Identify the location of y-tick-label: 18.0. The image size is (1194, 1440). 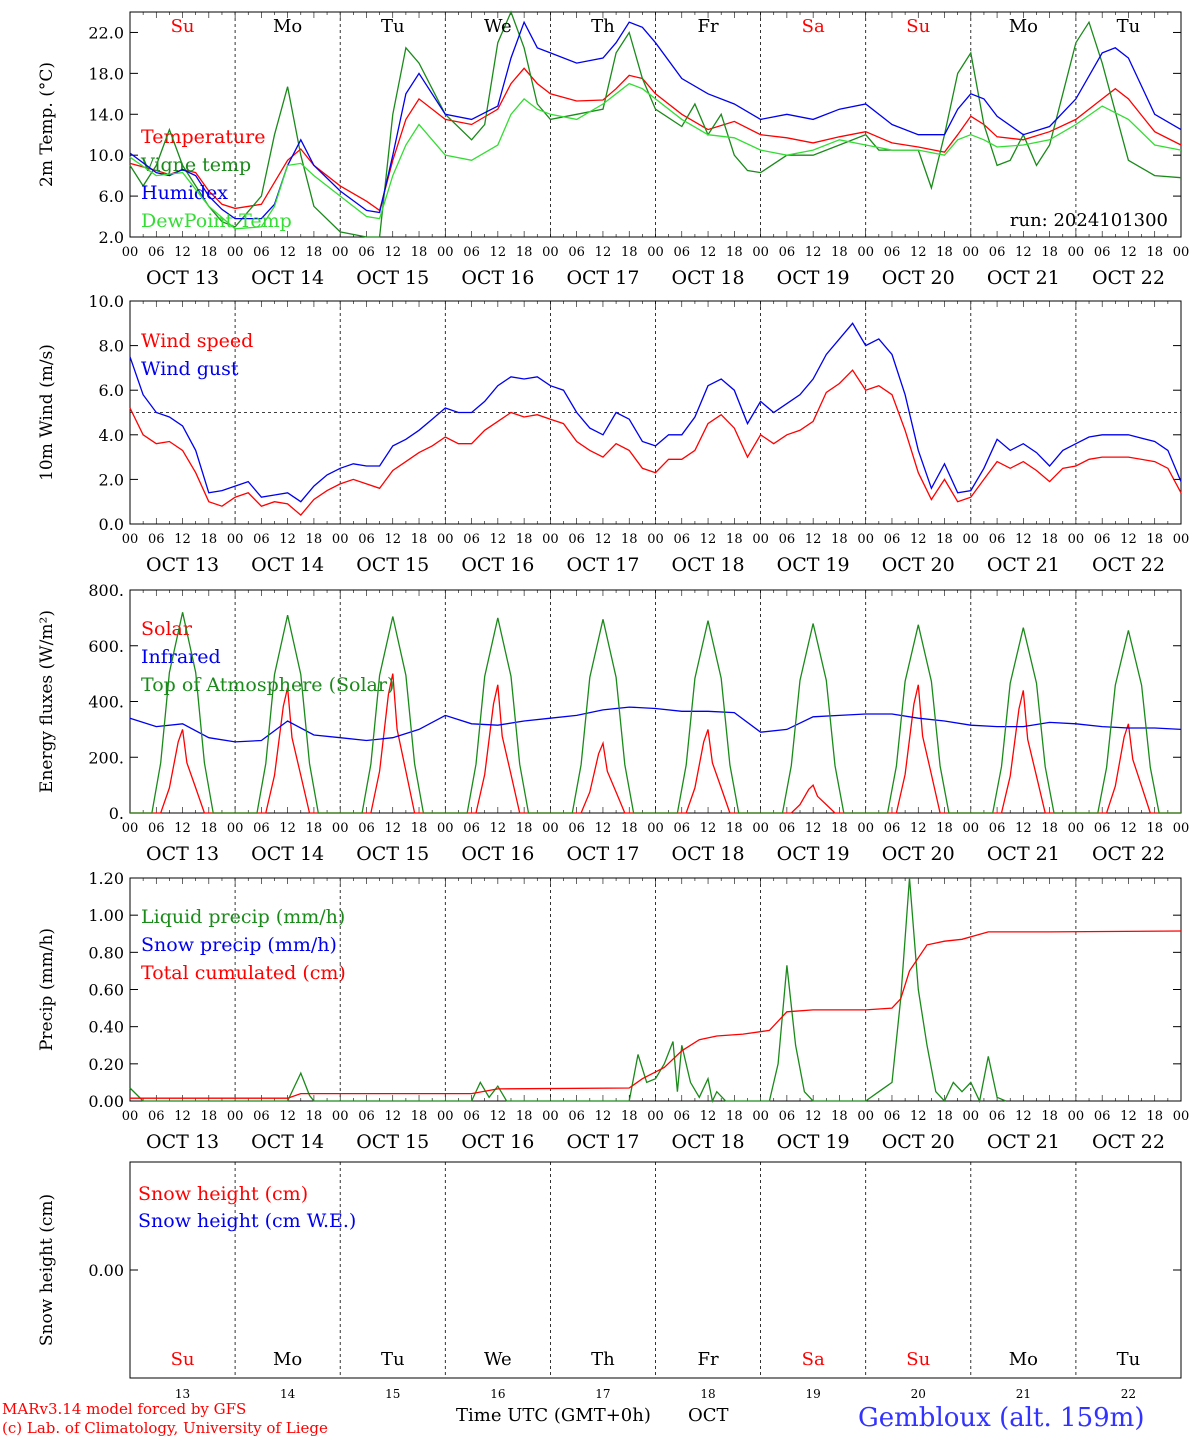
(106, 73).